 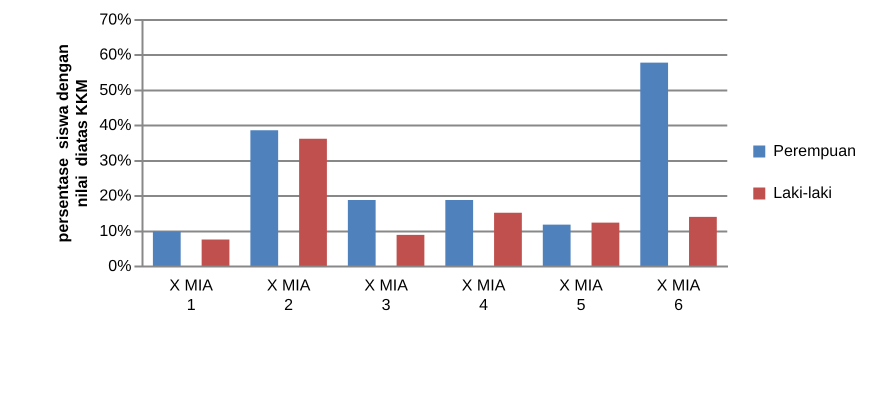 What do you see at coordinates (115, 55) in the screenshot?
I see `y-tick-label: 60%` at bounding box center [115, 55].